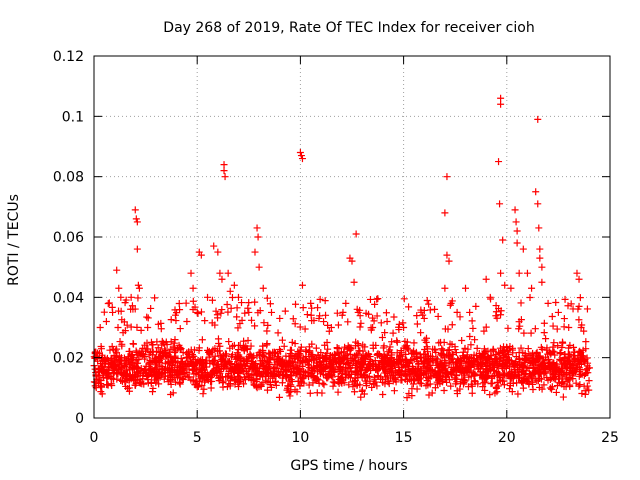  Describe the element at coordinates (348, 466) in the screenshot. I see `x-axis-label: GPS time / hours` at that location.